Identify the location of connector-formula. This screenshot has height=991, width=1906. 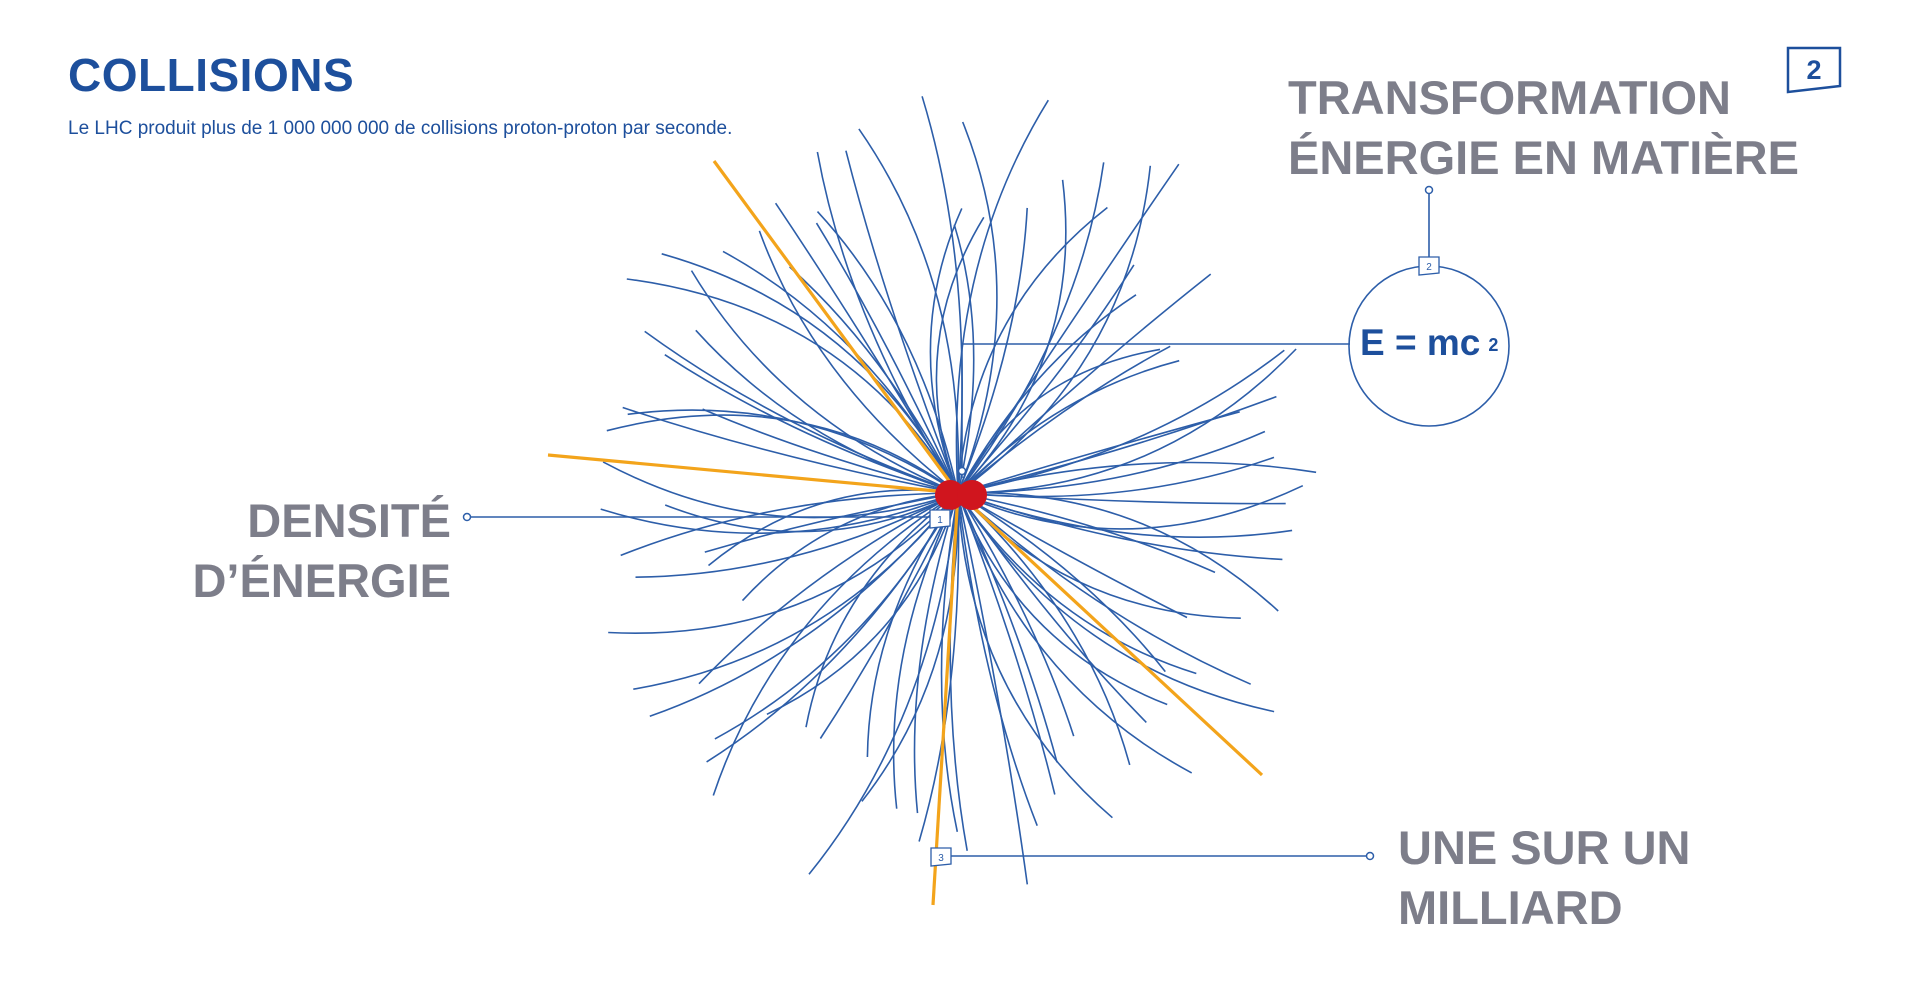
(1155, 410).